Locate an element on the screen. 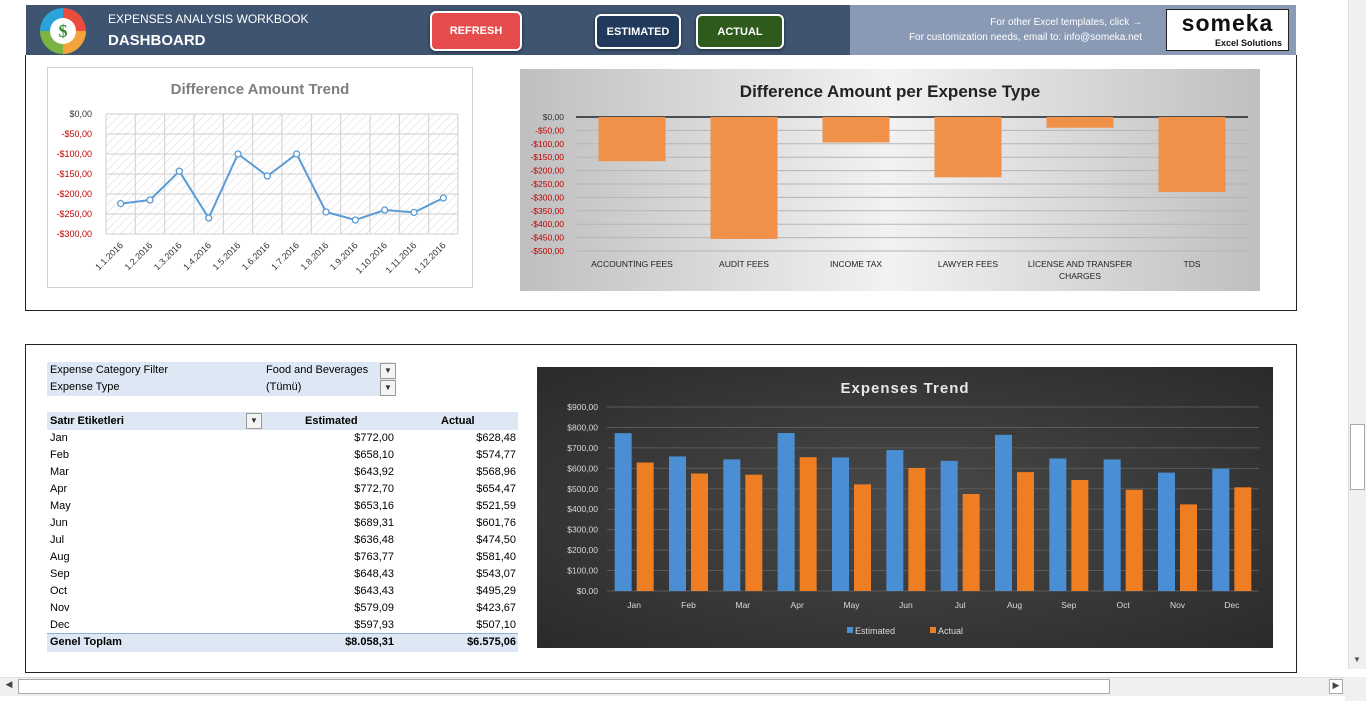  refresh-button: REFRESH is located at coordinates (476, 31).